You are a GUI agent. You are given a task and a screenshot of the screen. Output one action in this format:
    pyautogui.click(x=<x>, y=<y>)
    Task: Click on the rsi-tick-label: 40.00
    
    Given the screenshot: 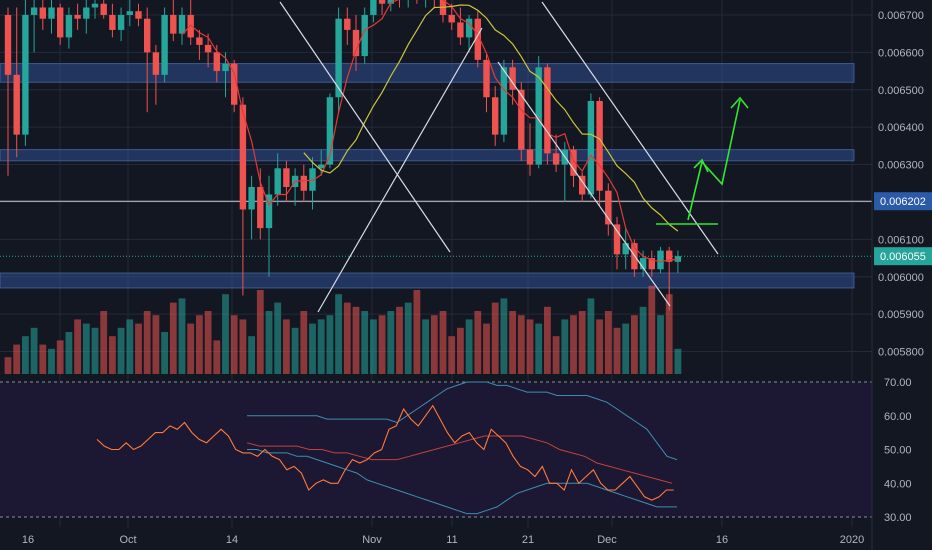 What is the action you would take?
    pyautogui.click(x=898, y=484)
    